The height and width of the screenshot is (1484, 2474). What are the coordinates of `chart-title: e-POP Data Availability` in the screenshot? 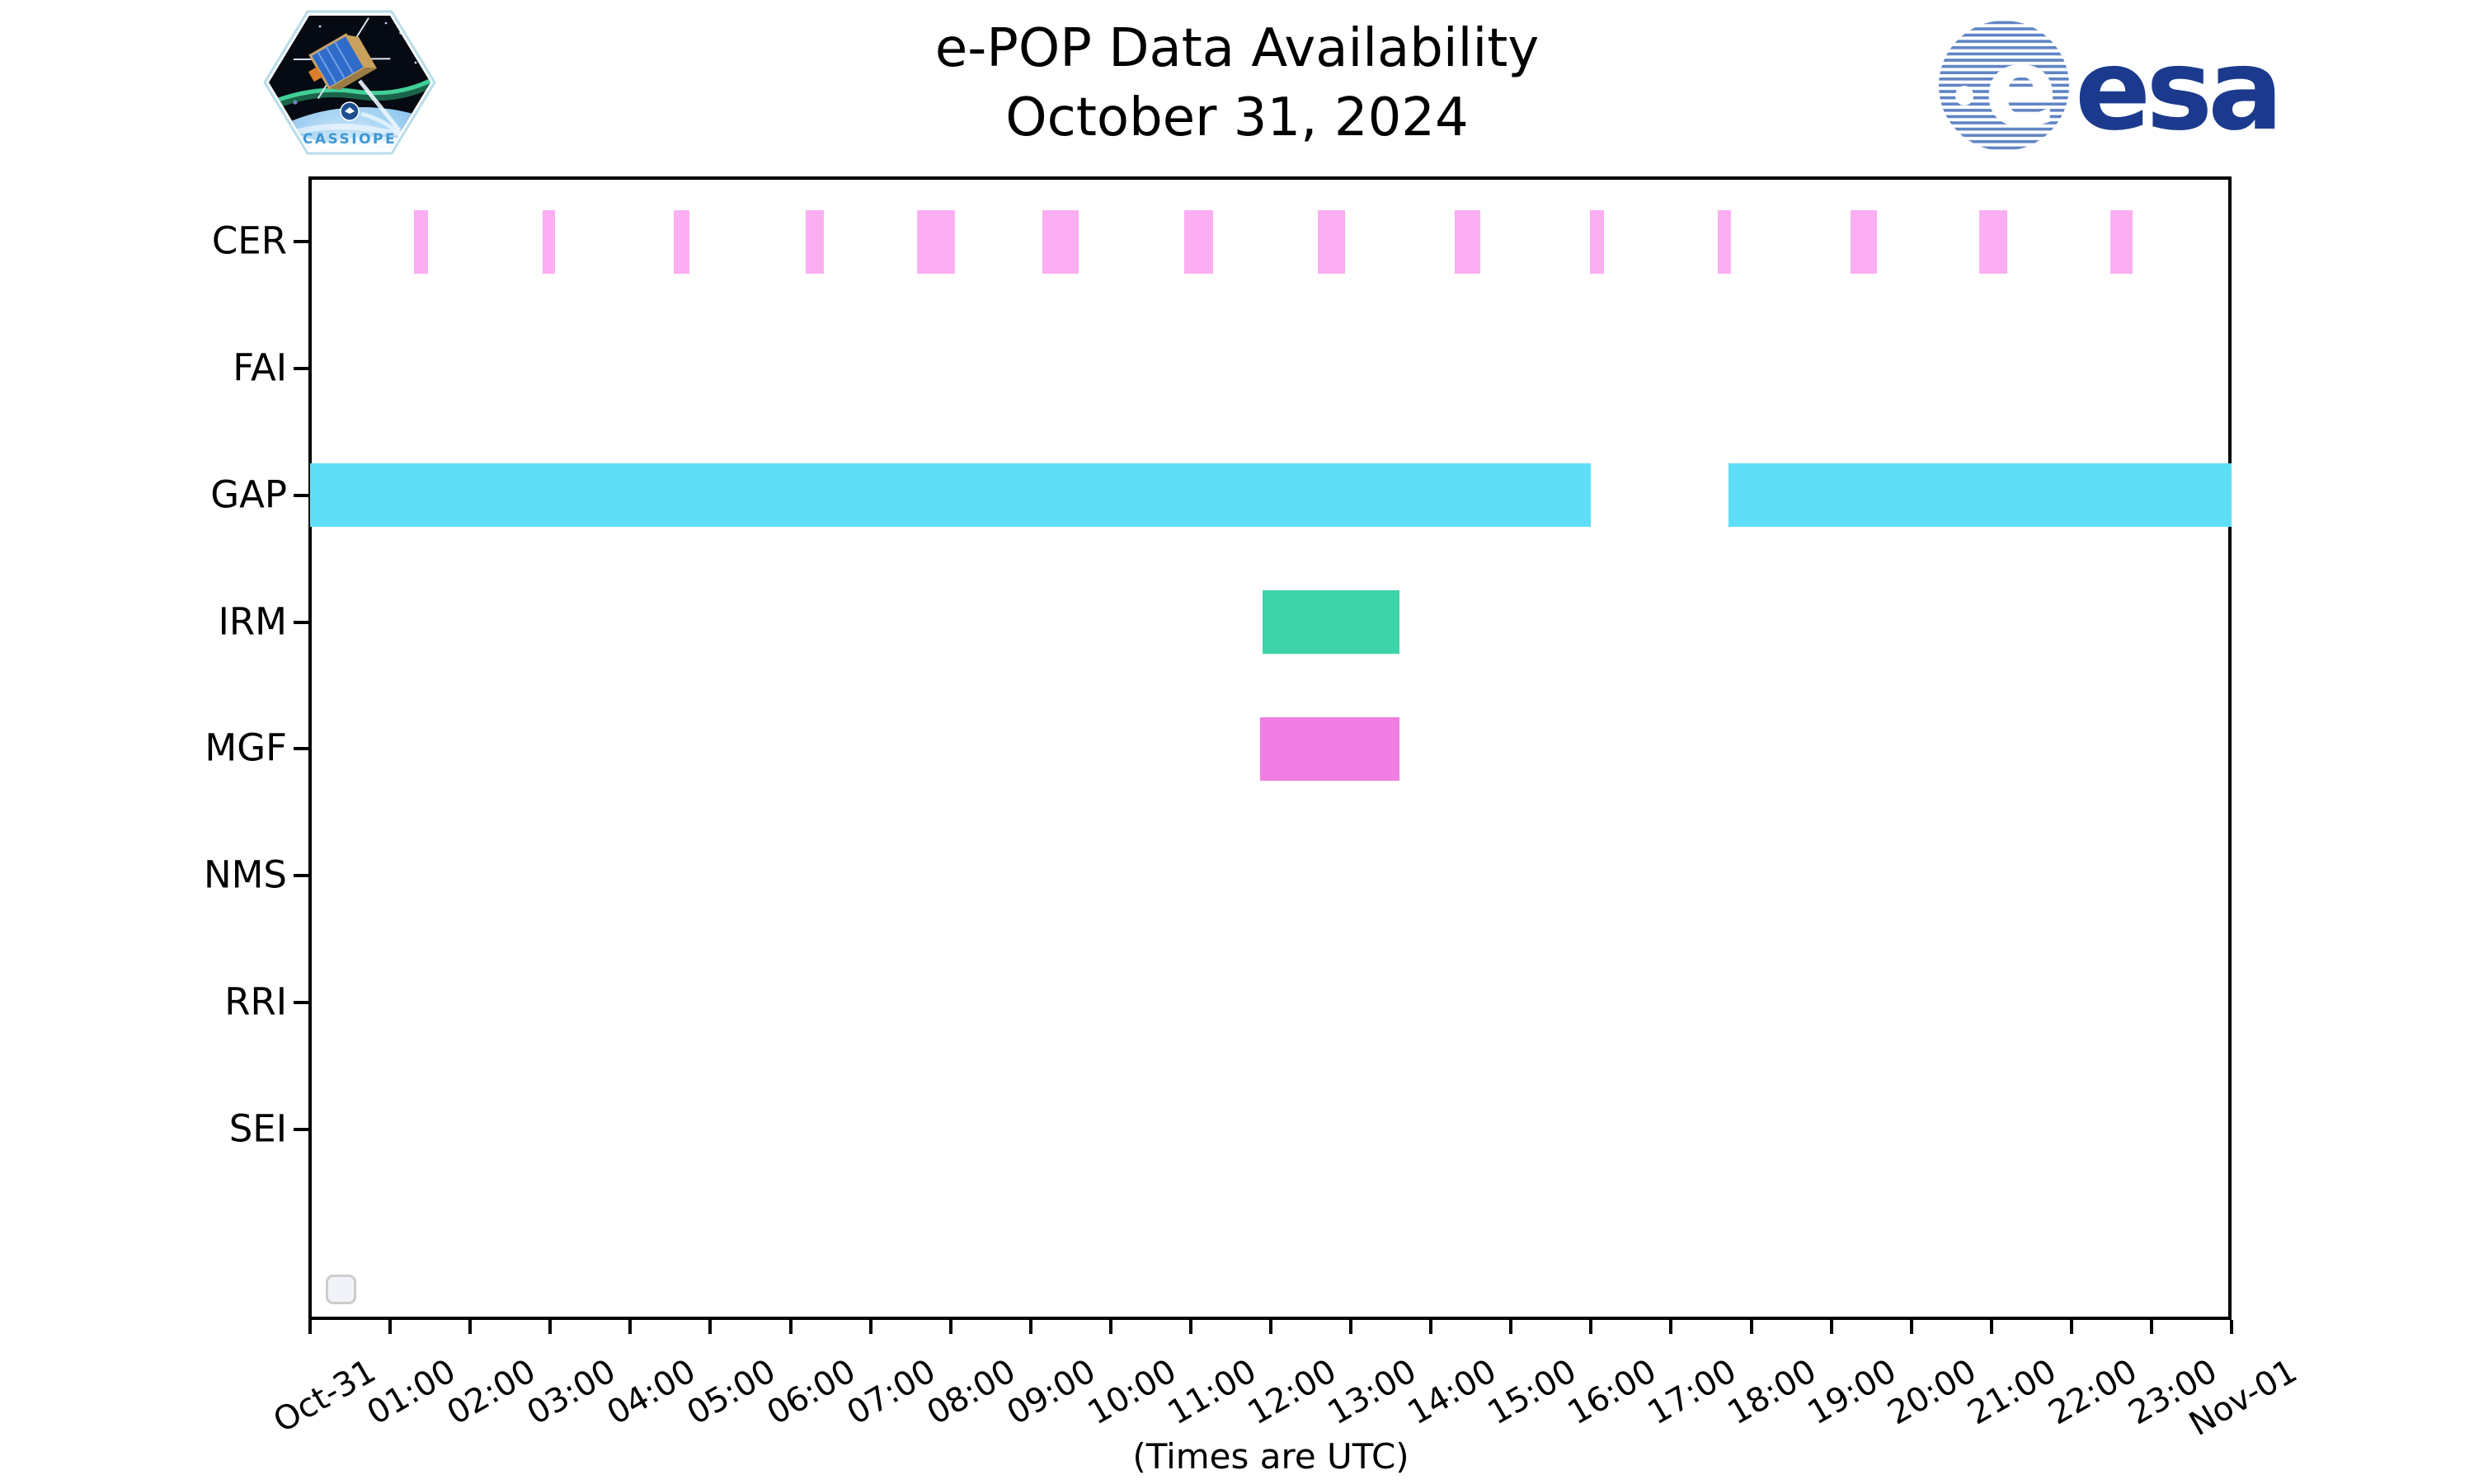 It's located at (1237, 48).